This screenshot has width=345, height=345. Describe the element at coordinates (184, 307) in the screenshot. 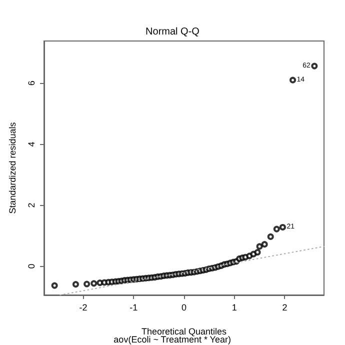

I see `x-tick-label: 0` at that location.